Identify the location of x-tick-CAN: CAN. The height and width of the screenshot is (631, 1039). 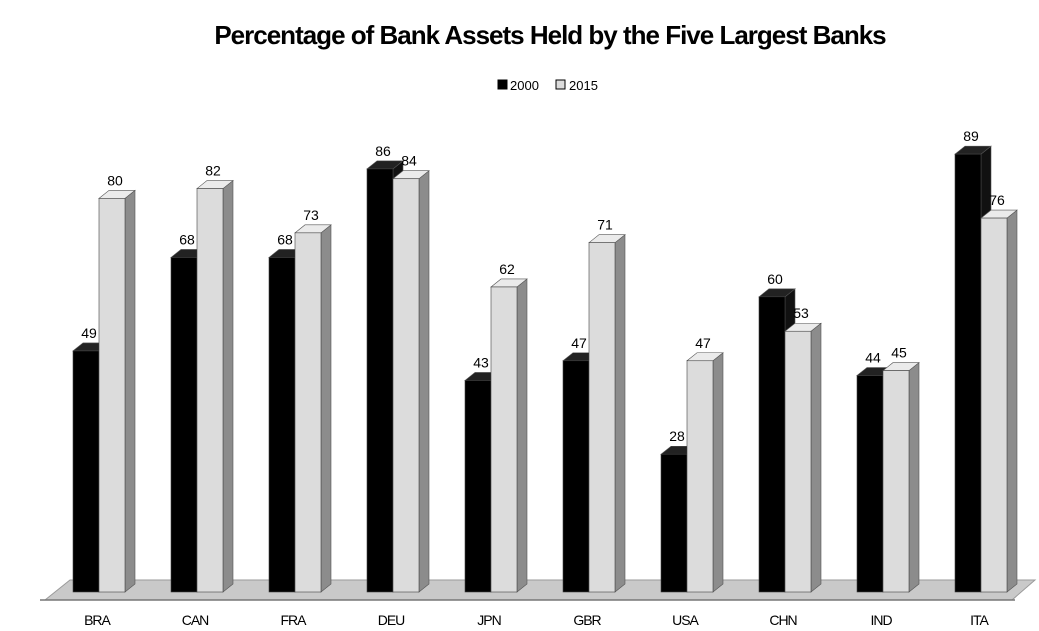
(195, 620).